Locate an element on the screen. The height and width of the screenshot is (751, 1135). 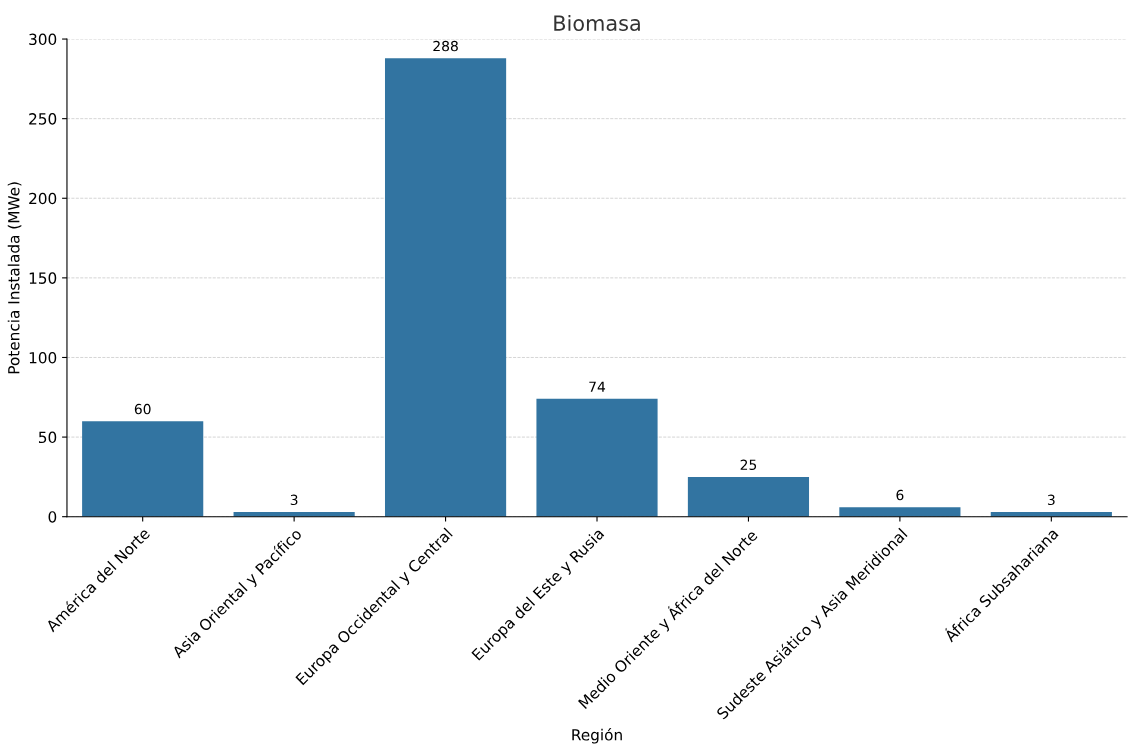
data-label: 288 is located at coordinates (445, 46).